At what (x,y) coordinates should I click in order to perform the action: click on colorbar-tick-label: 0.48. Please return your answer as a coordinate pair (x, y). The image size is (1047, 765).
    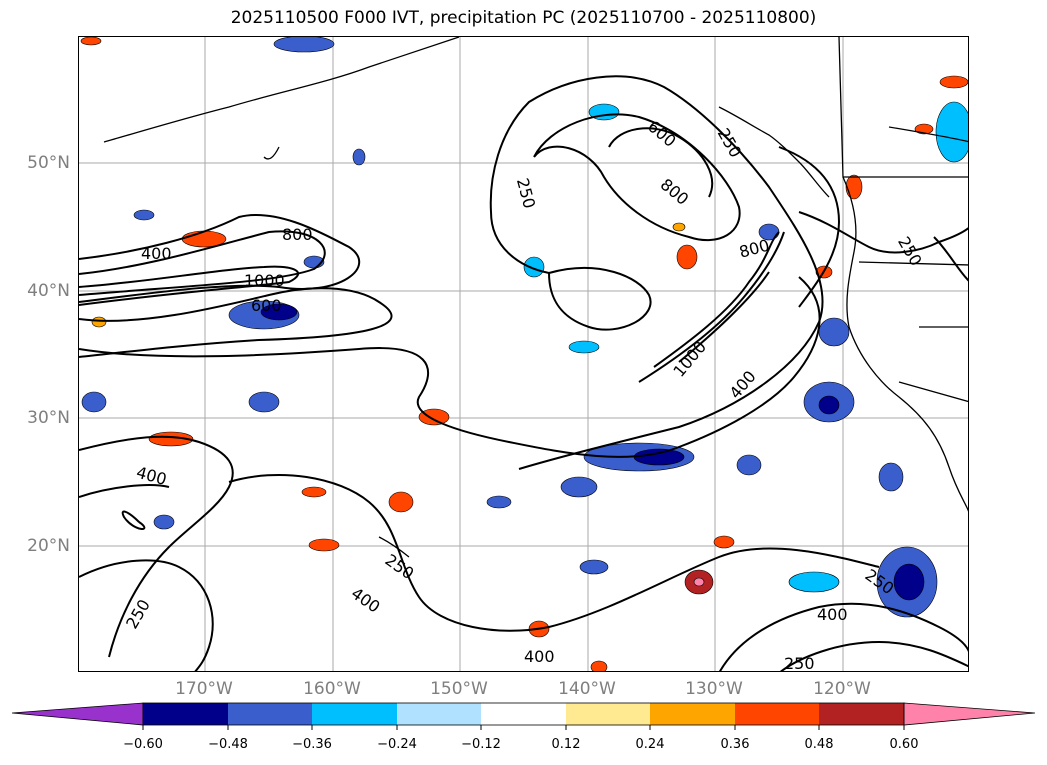
    Looking at the image, I should click on (819, 744).